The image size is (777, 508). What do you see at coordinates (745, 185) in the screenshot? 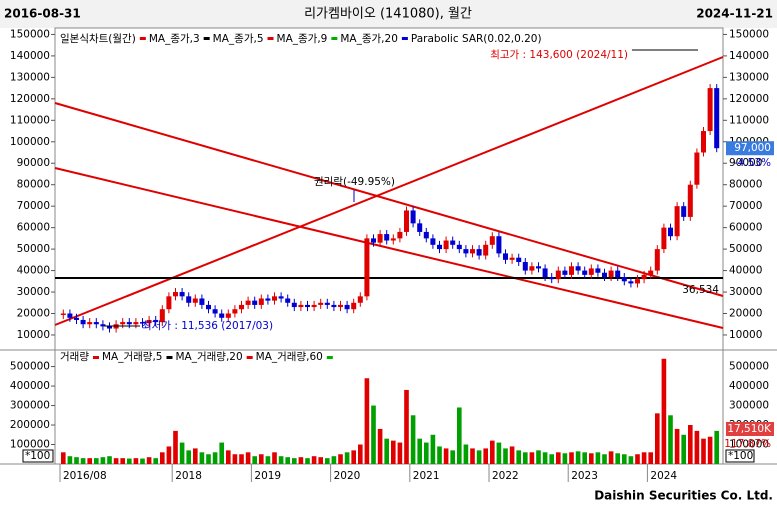
I see `y-tick-label: 80000` at bounding box center [745, 185].